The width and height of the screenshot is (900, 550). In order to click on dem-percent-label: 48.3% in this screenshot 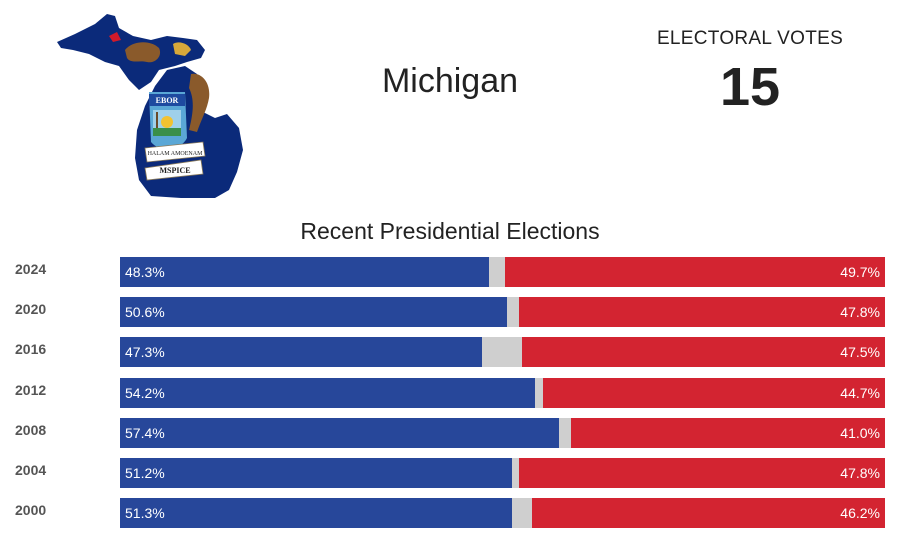, I will do `click(145, 272)`.